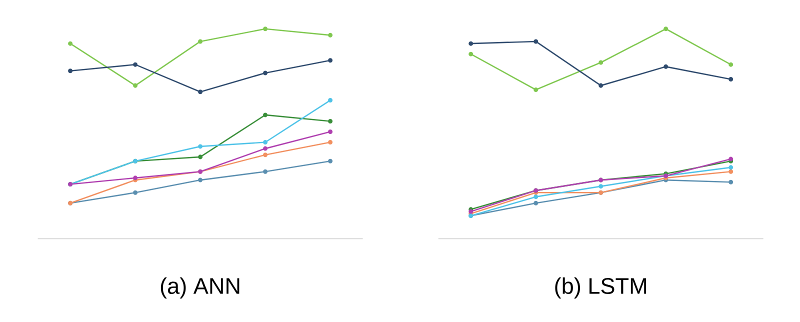 Image resolution: width=800 pixels, height=322 pixels. What do you see at coordinates (200, 287) in the screenshot?
I see `text: (a) ANN` at bounding box center [200, 287].